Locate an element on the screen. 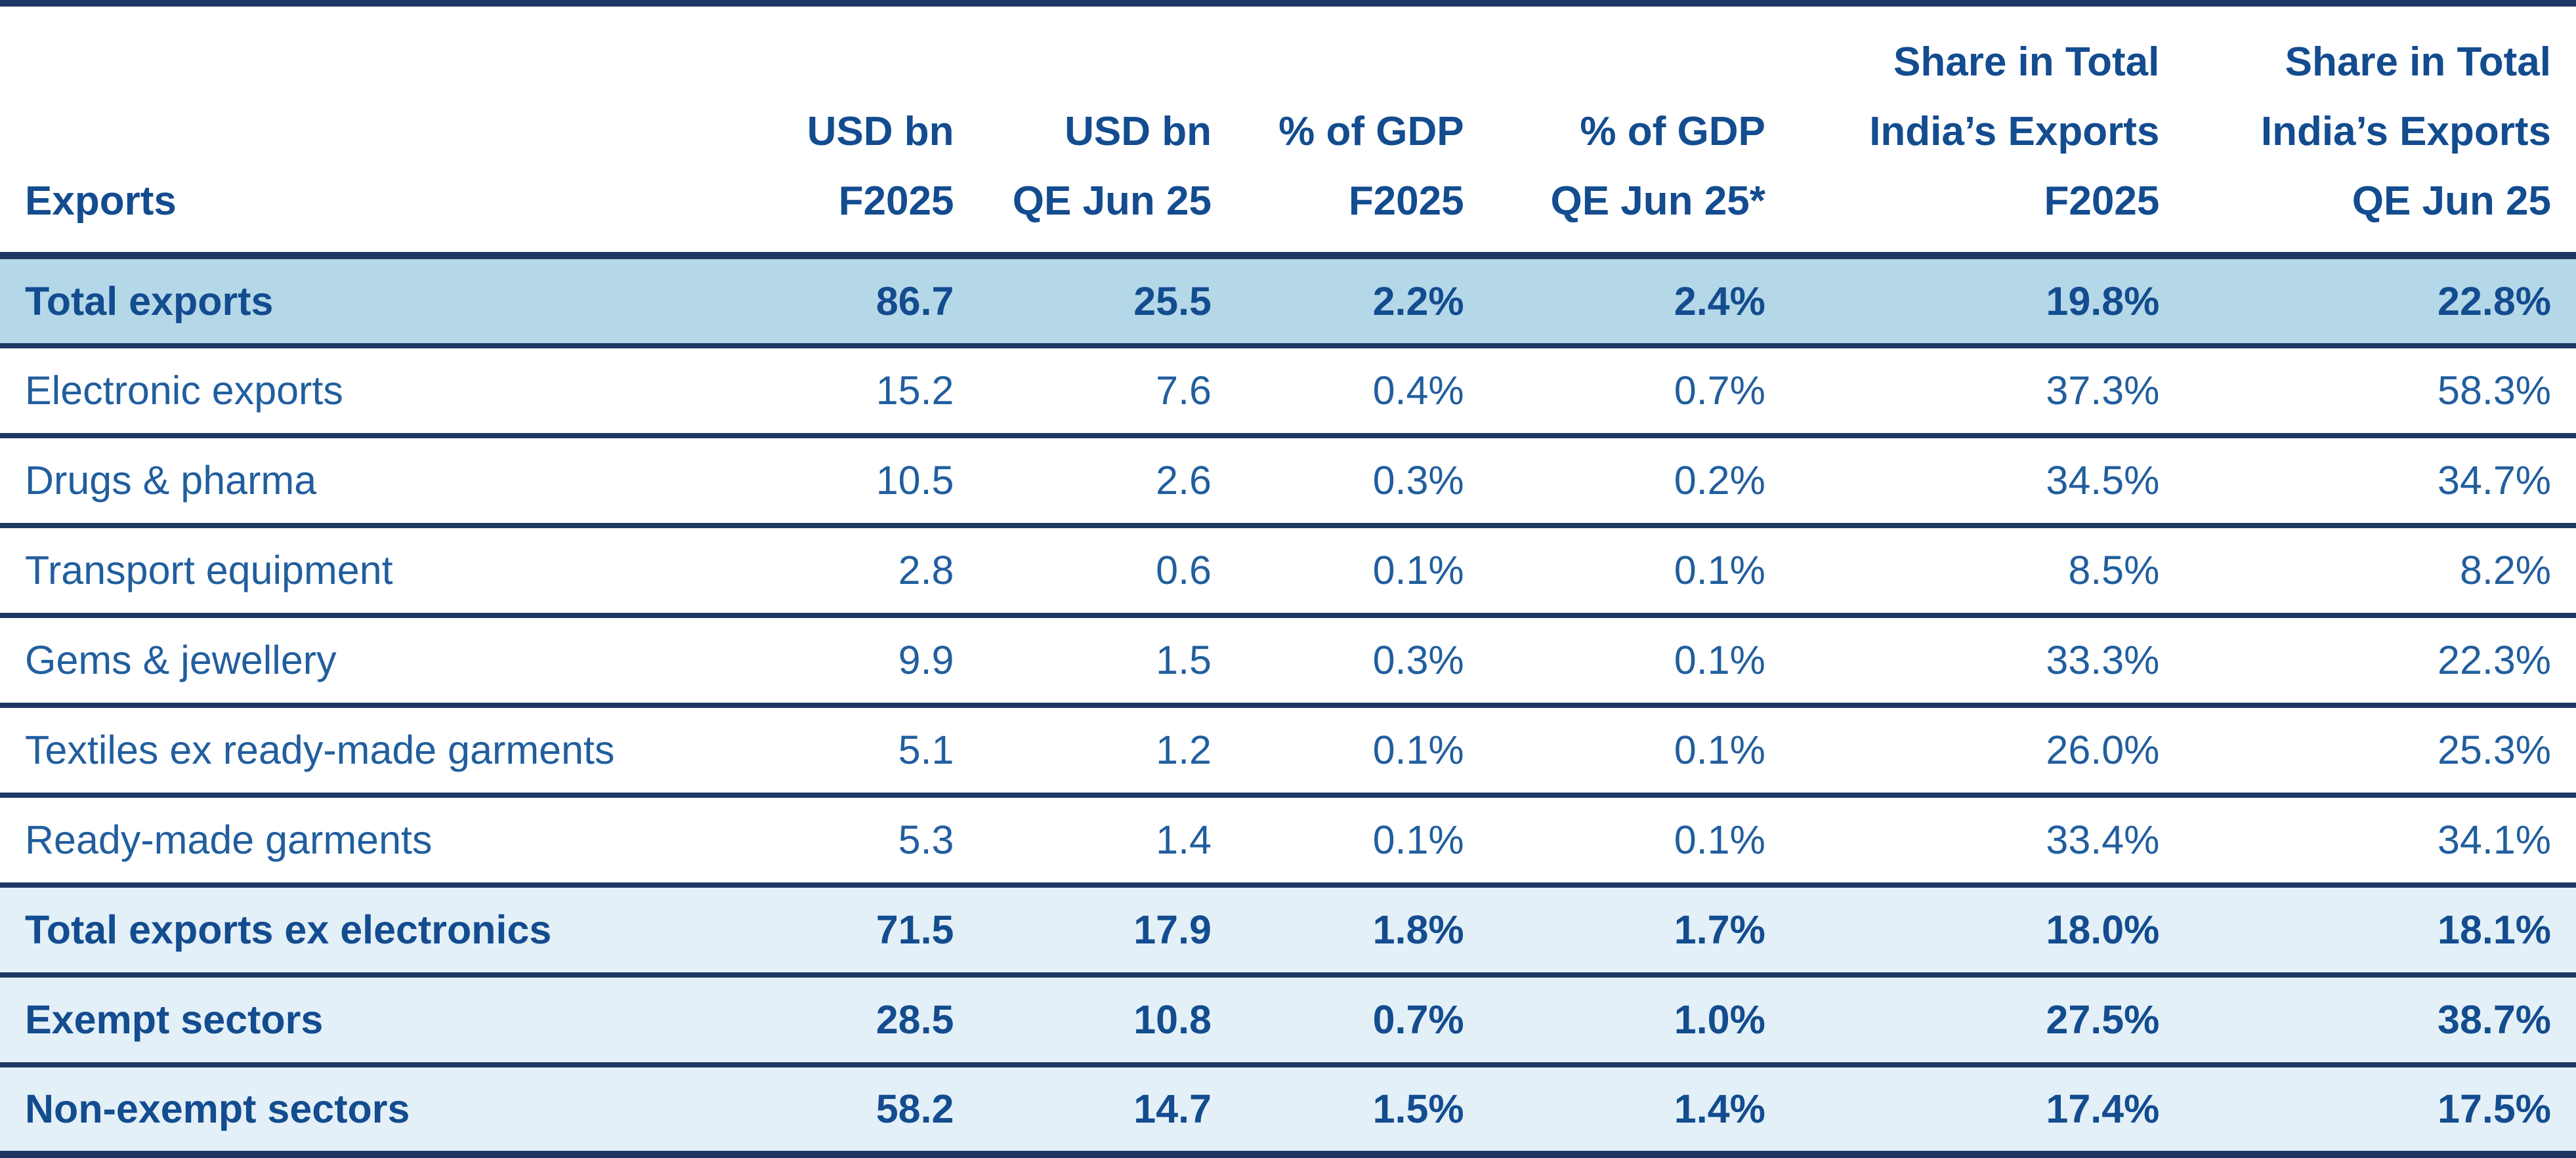  cell: 19.8% is located at coordinates (1987, 301).